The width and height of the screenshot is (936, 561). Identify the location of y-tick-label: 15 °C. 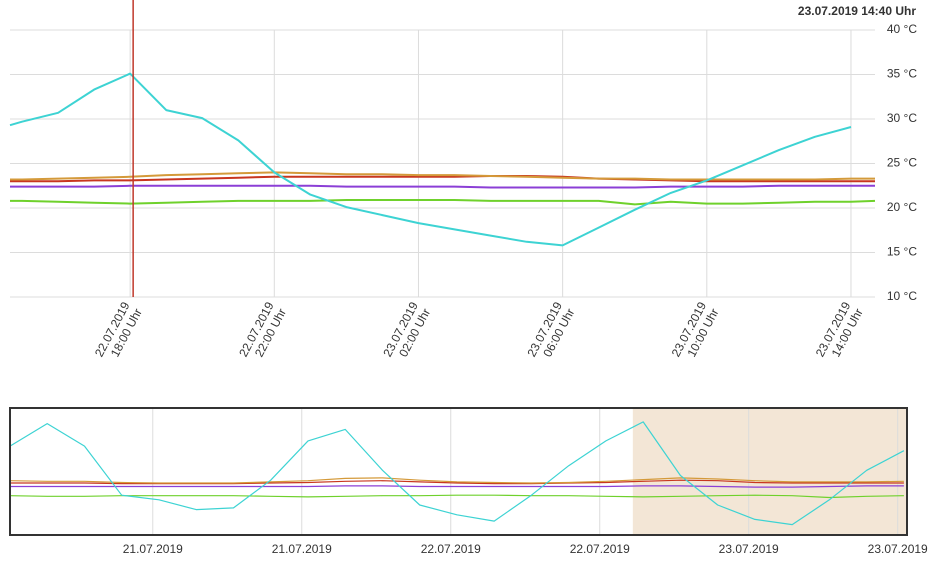
(902, 252).